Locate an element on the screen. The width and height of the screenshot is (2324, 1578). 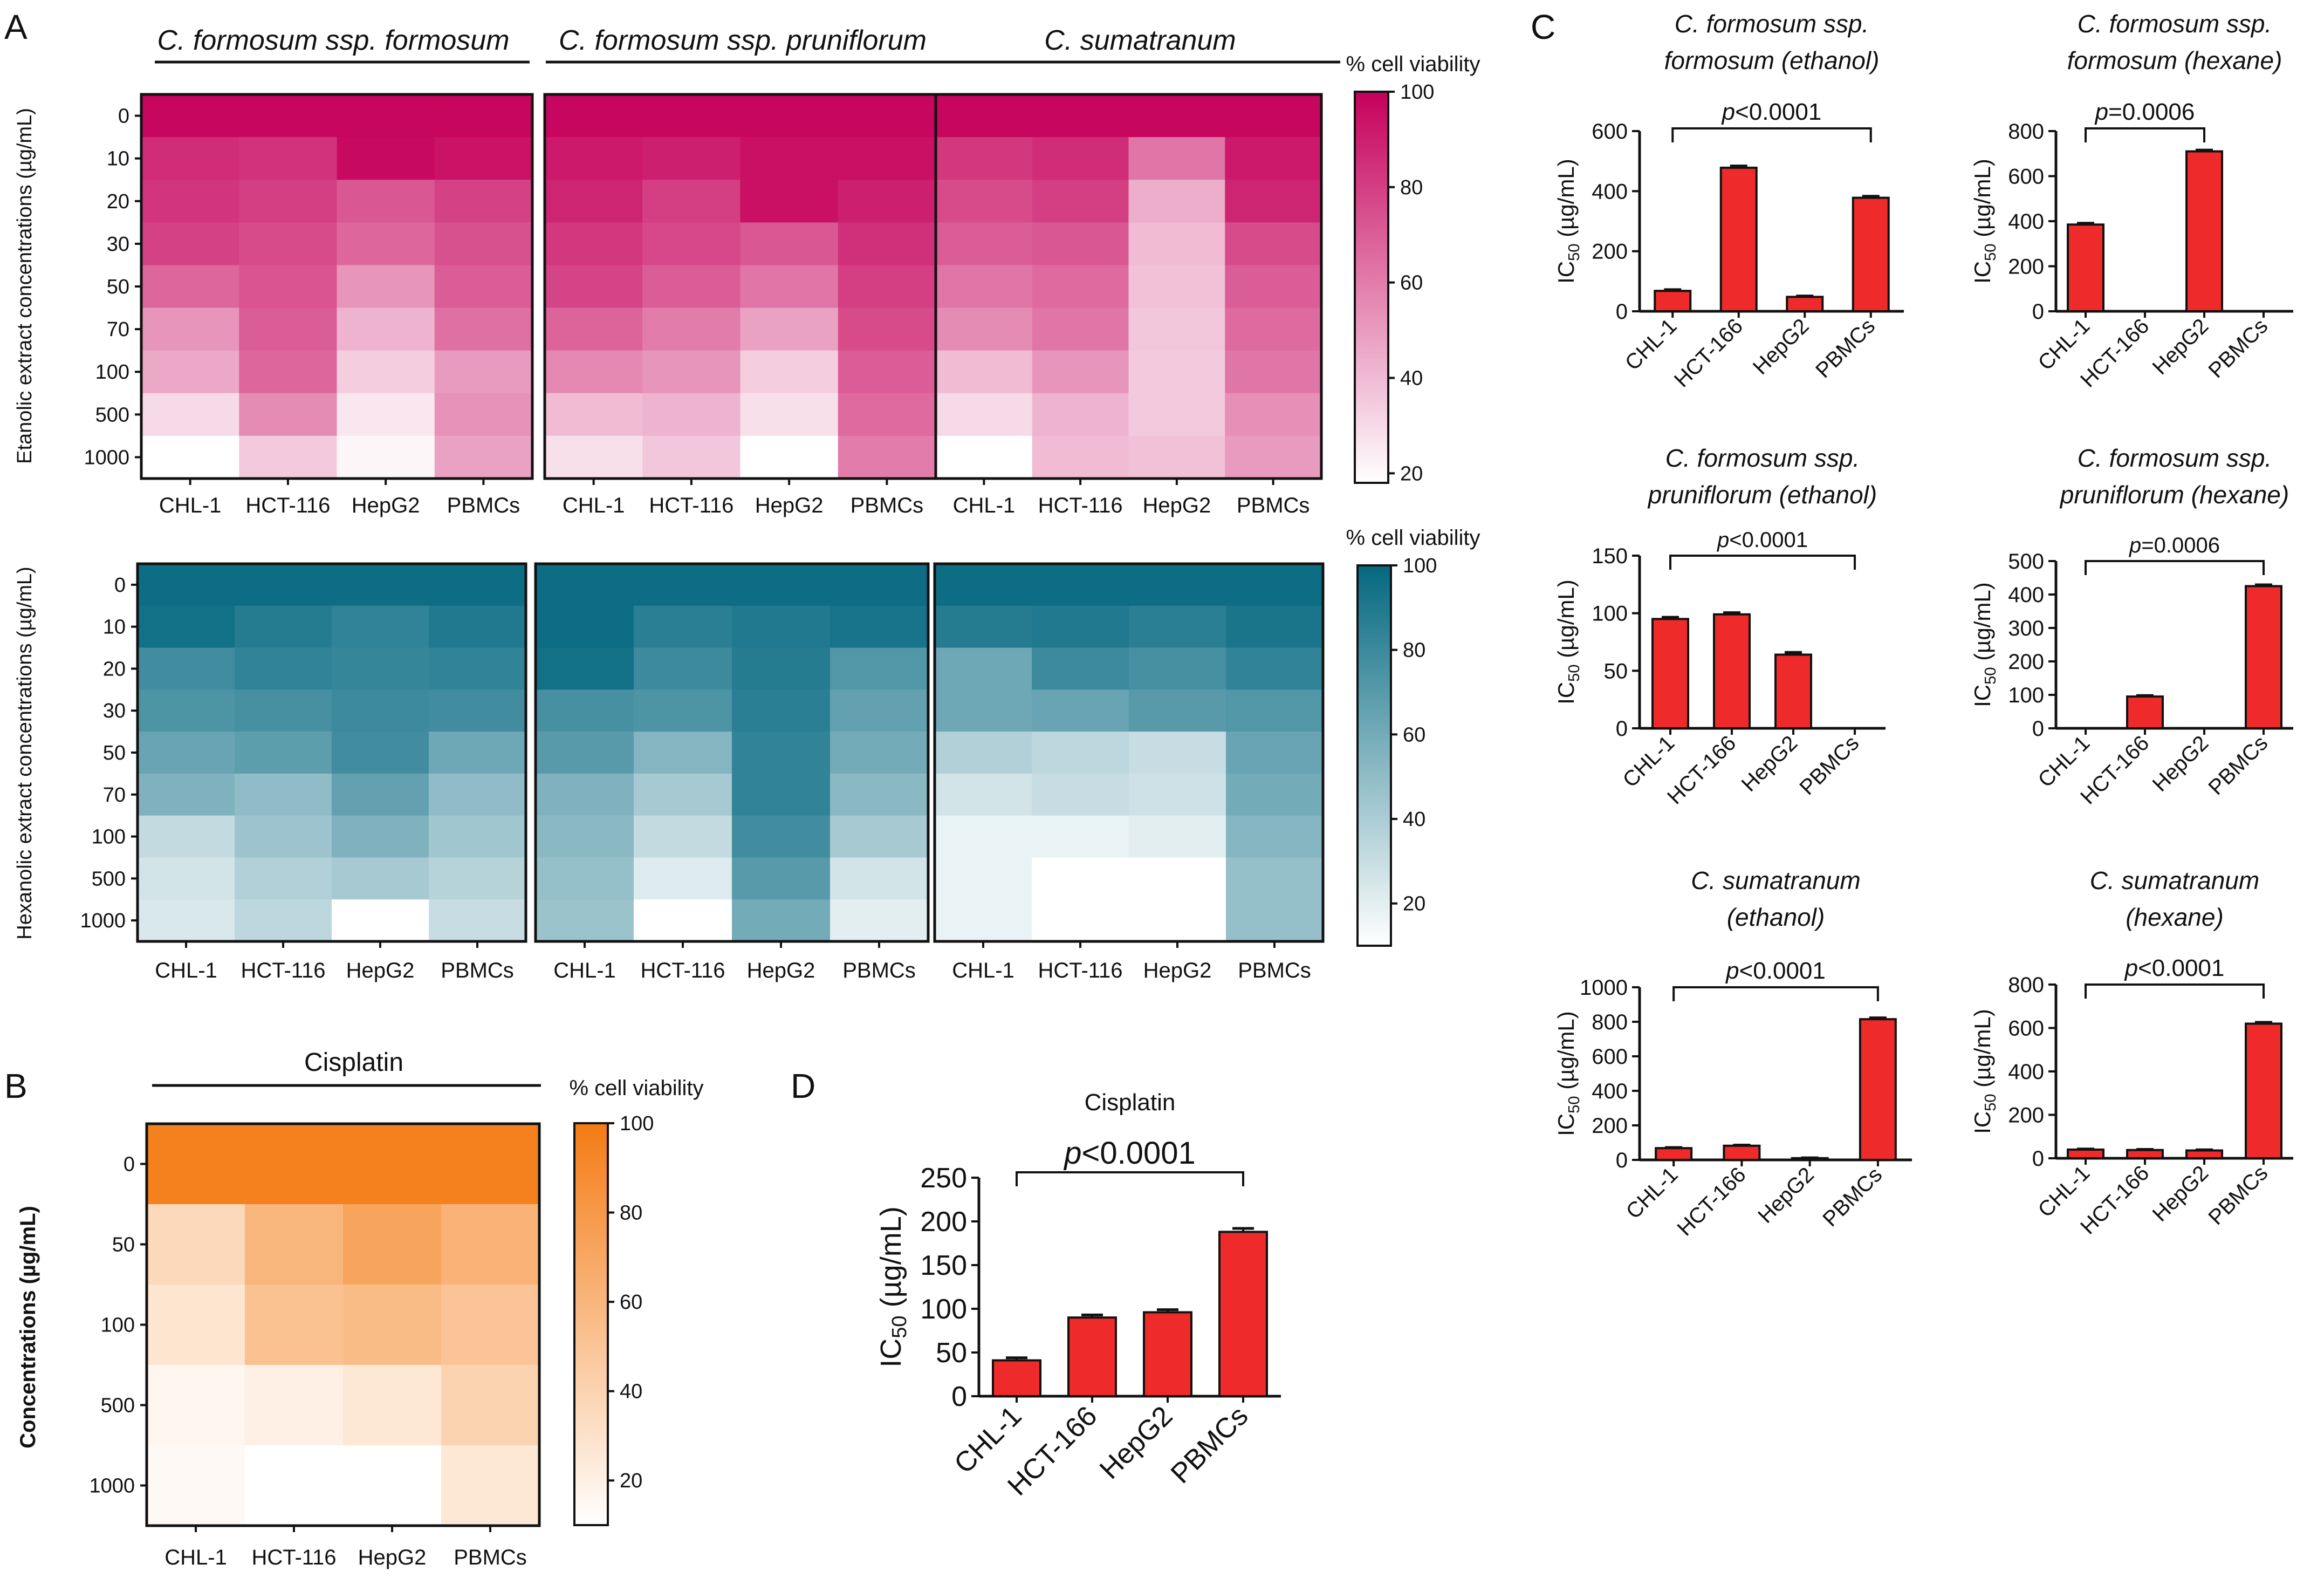
y-tick-label: 600 is located at coordinates (1610, 1057).